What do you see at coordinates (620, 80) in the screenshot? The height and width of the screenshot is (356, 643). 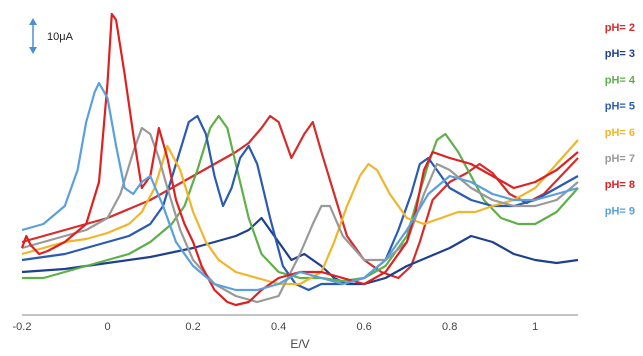 I see `legend-item-3: pH= 4` at bounding box center [620, 80].